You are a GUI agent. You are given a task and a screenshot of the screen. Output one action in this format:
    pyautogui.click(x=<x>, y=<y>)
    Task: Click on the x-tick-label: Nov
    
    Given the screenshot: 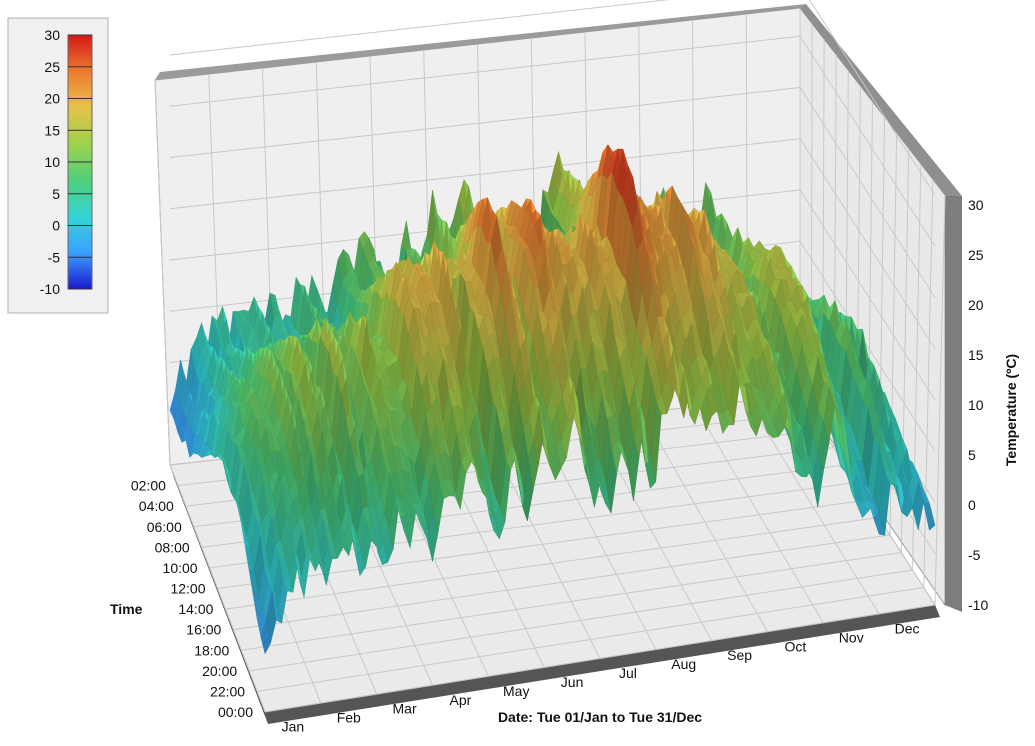 What is the action you would take?
    pyautogui.click(x=851, y=637)
    